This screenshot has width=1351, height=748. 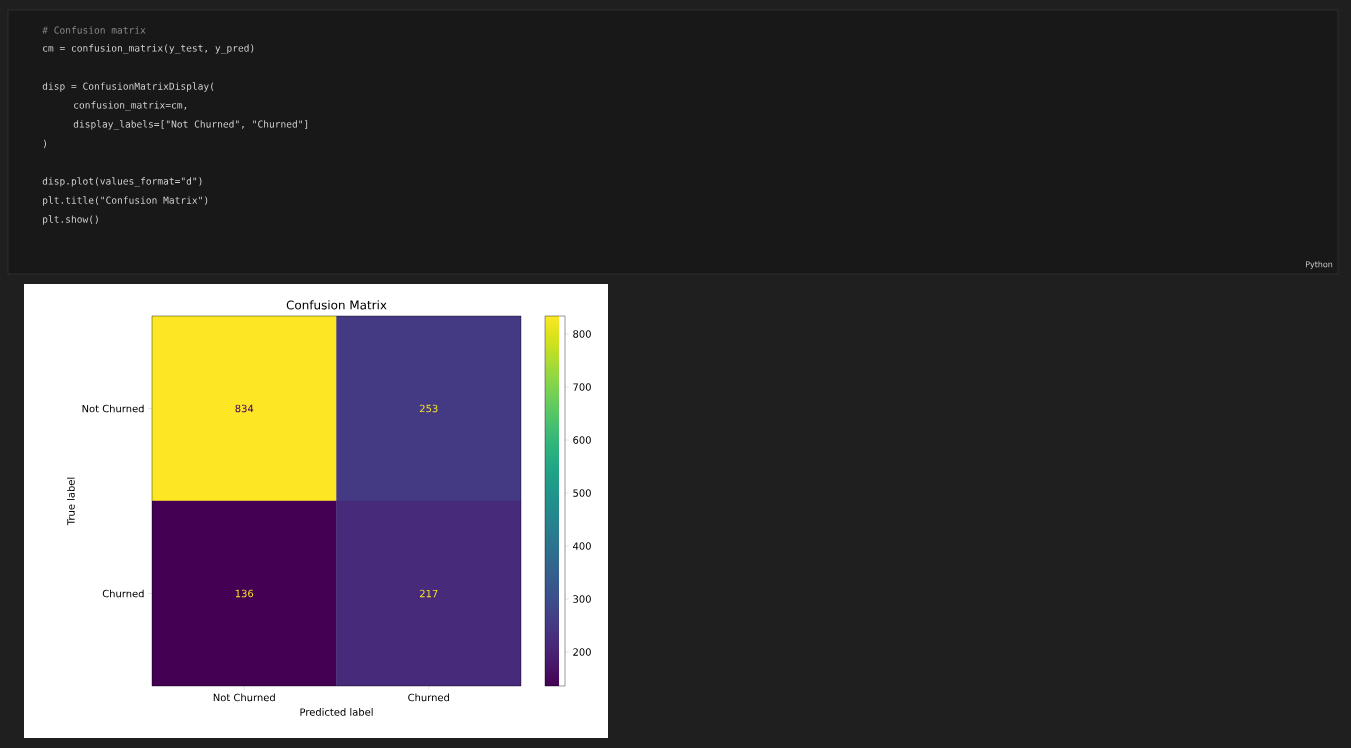 I want to click on data-label: 217, so click(x=428, y=593).